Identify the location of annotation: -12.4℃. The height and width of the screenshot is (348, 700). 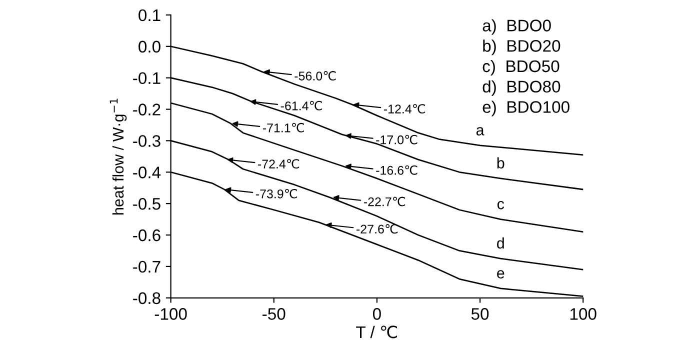
(405, 109).